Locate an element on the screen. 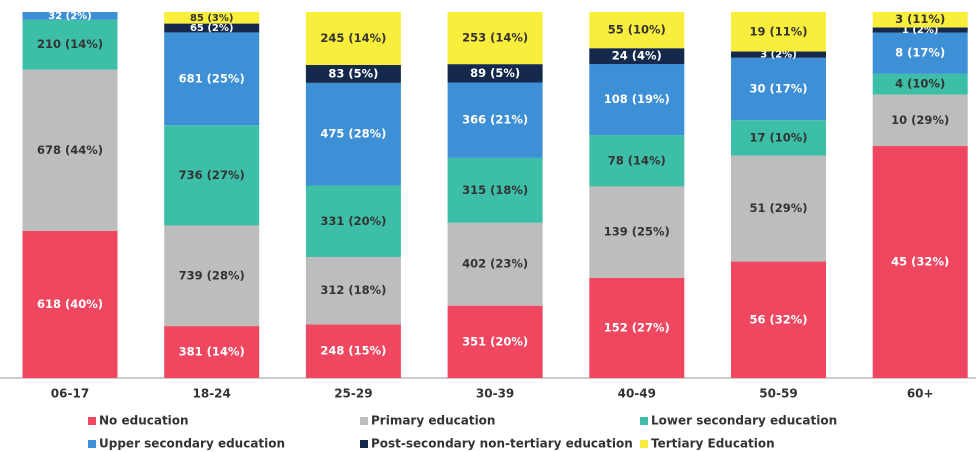  data-label: 152 (27%) is located at coordinates (637, 327).